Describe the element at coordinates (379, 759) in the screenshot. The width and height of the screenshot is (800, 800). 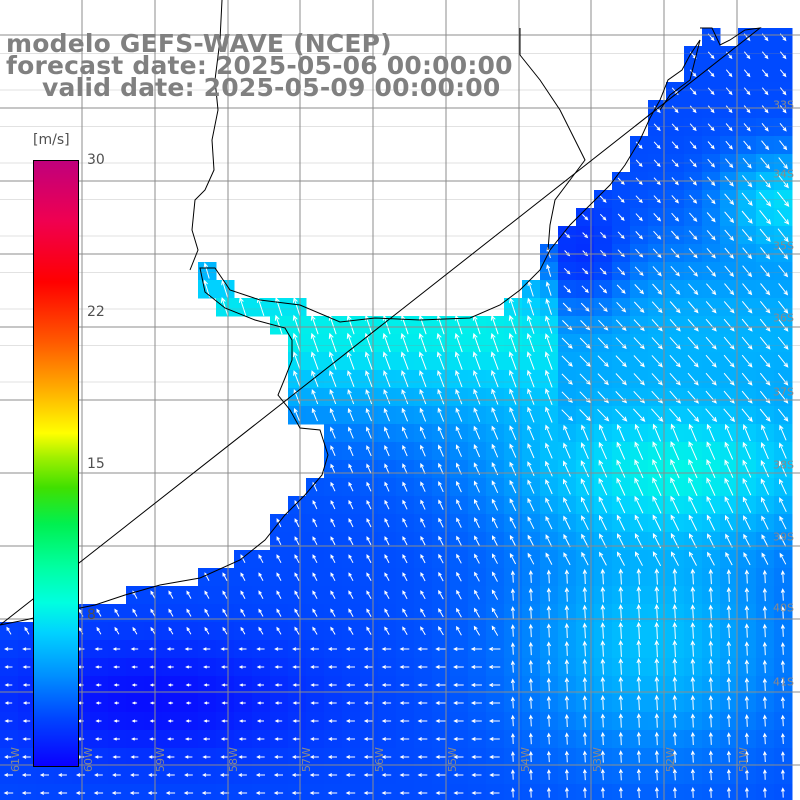
I see `lon-label-56w: 56W` at that location.